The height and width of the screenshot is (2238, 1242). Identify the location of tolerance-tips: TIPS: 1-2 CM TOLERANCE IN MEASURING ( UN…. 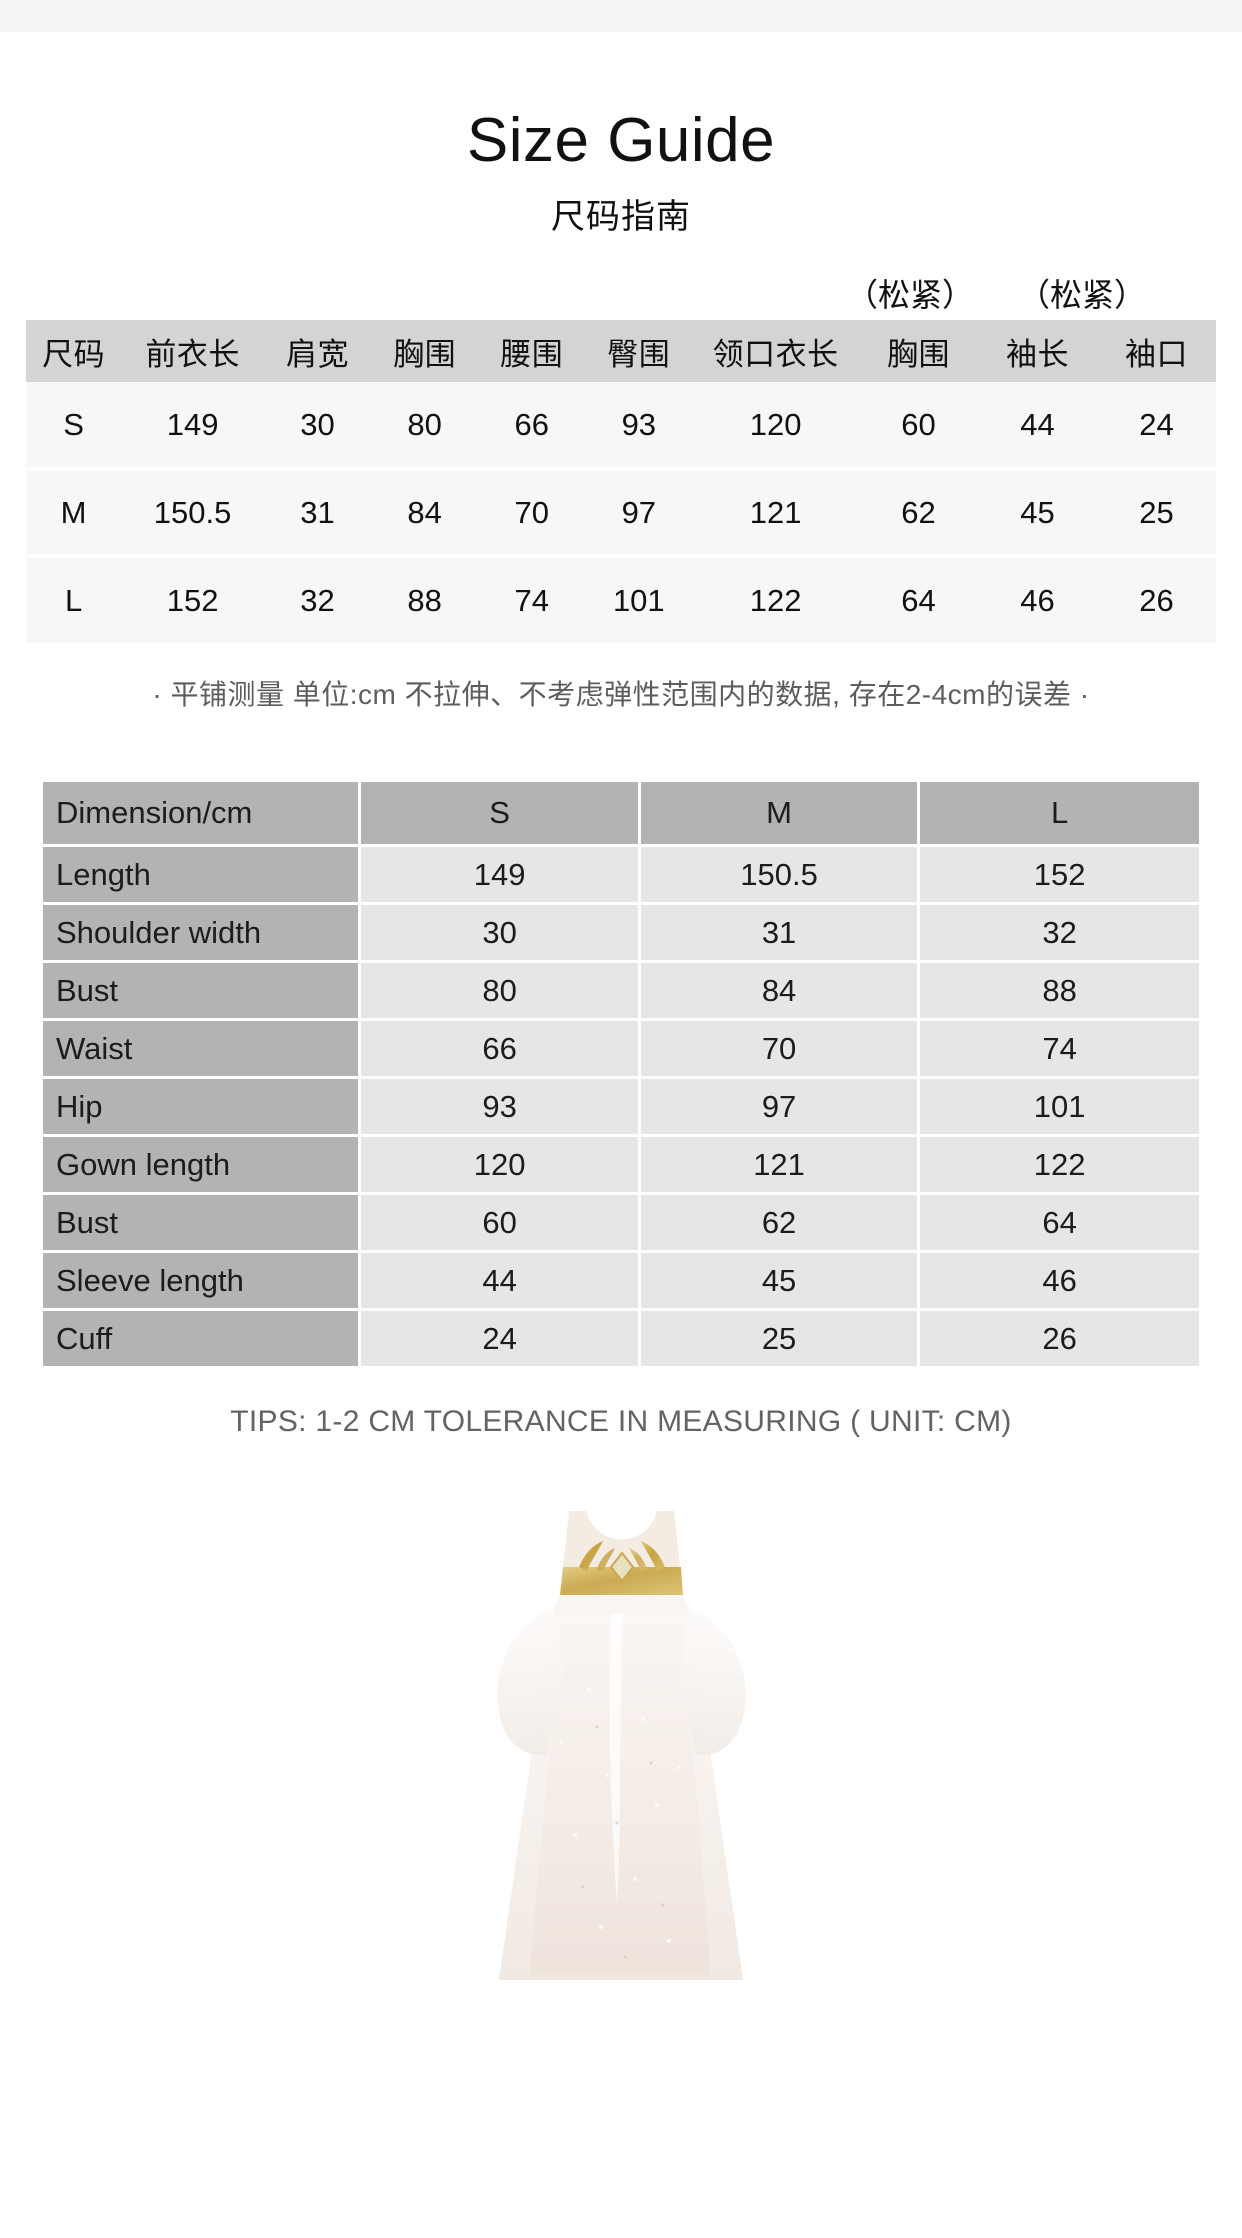
(621, 1422).